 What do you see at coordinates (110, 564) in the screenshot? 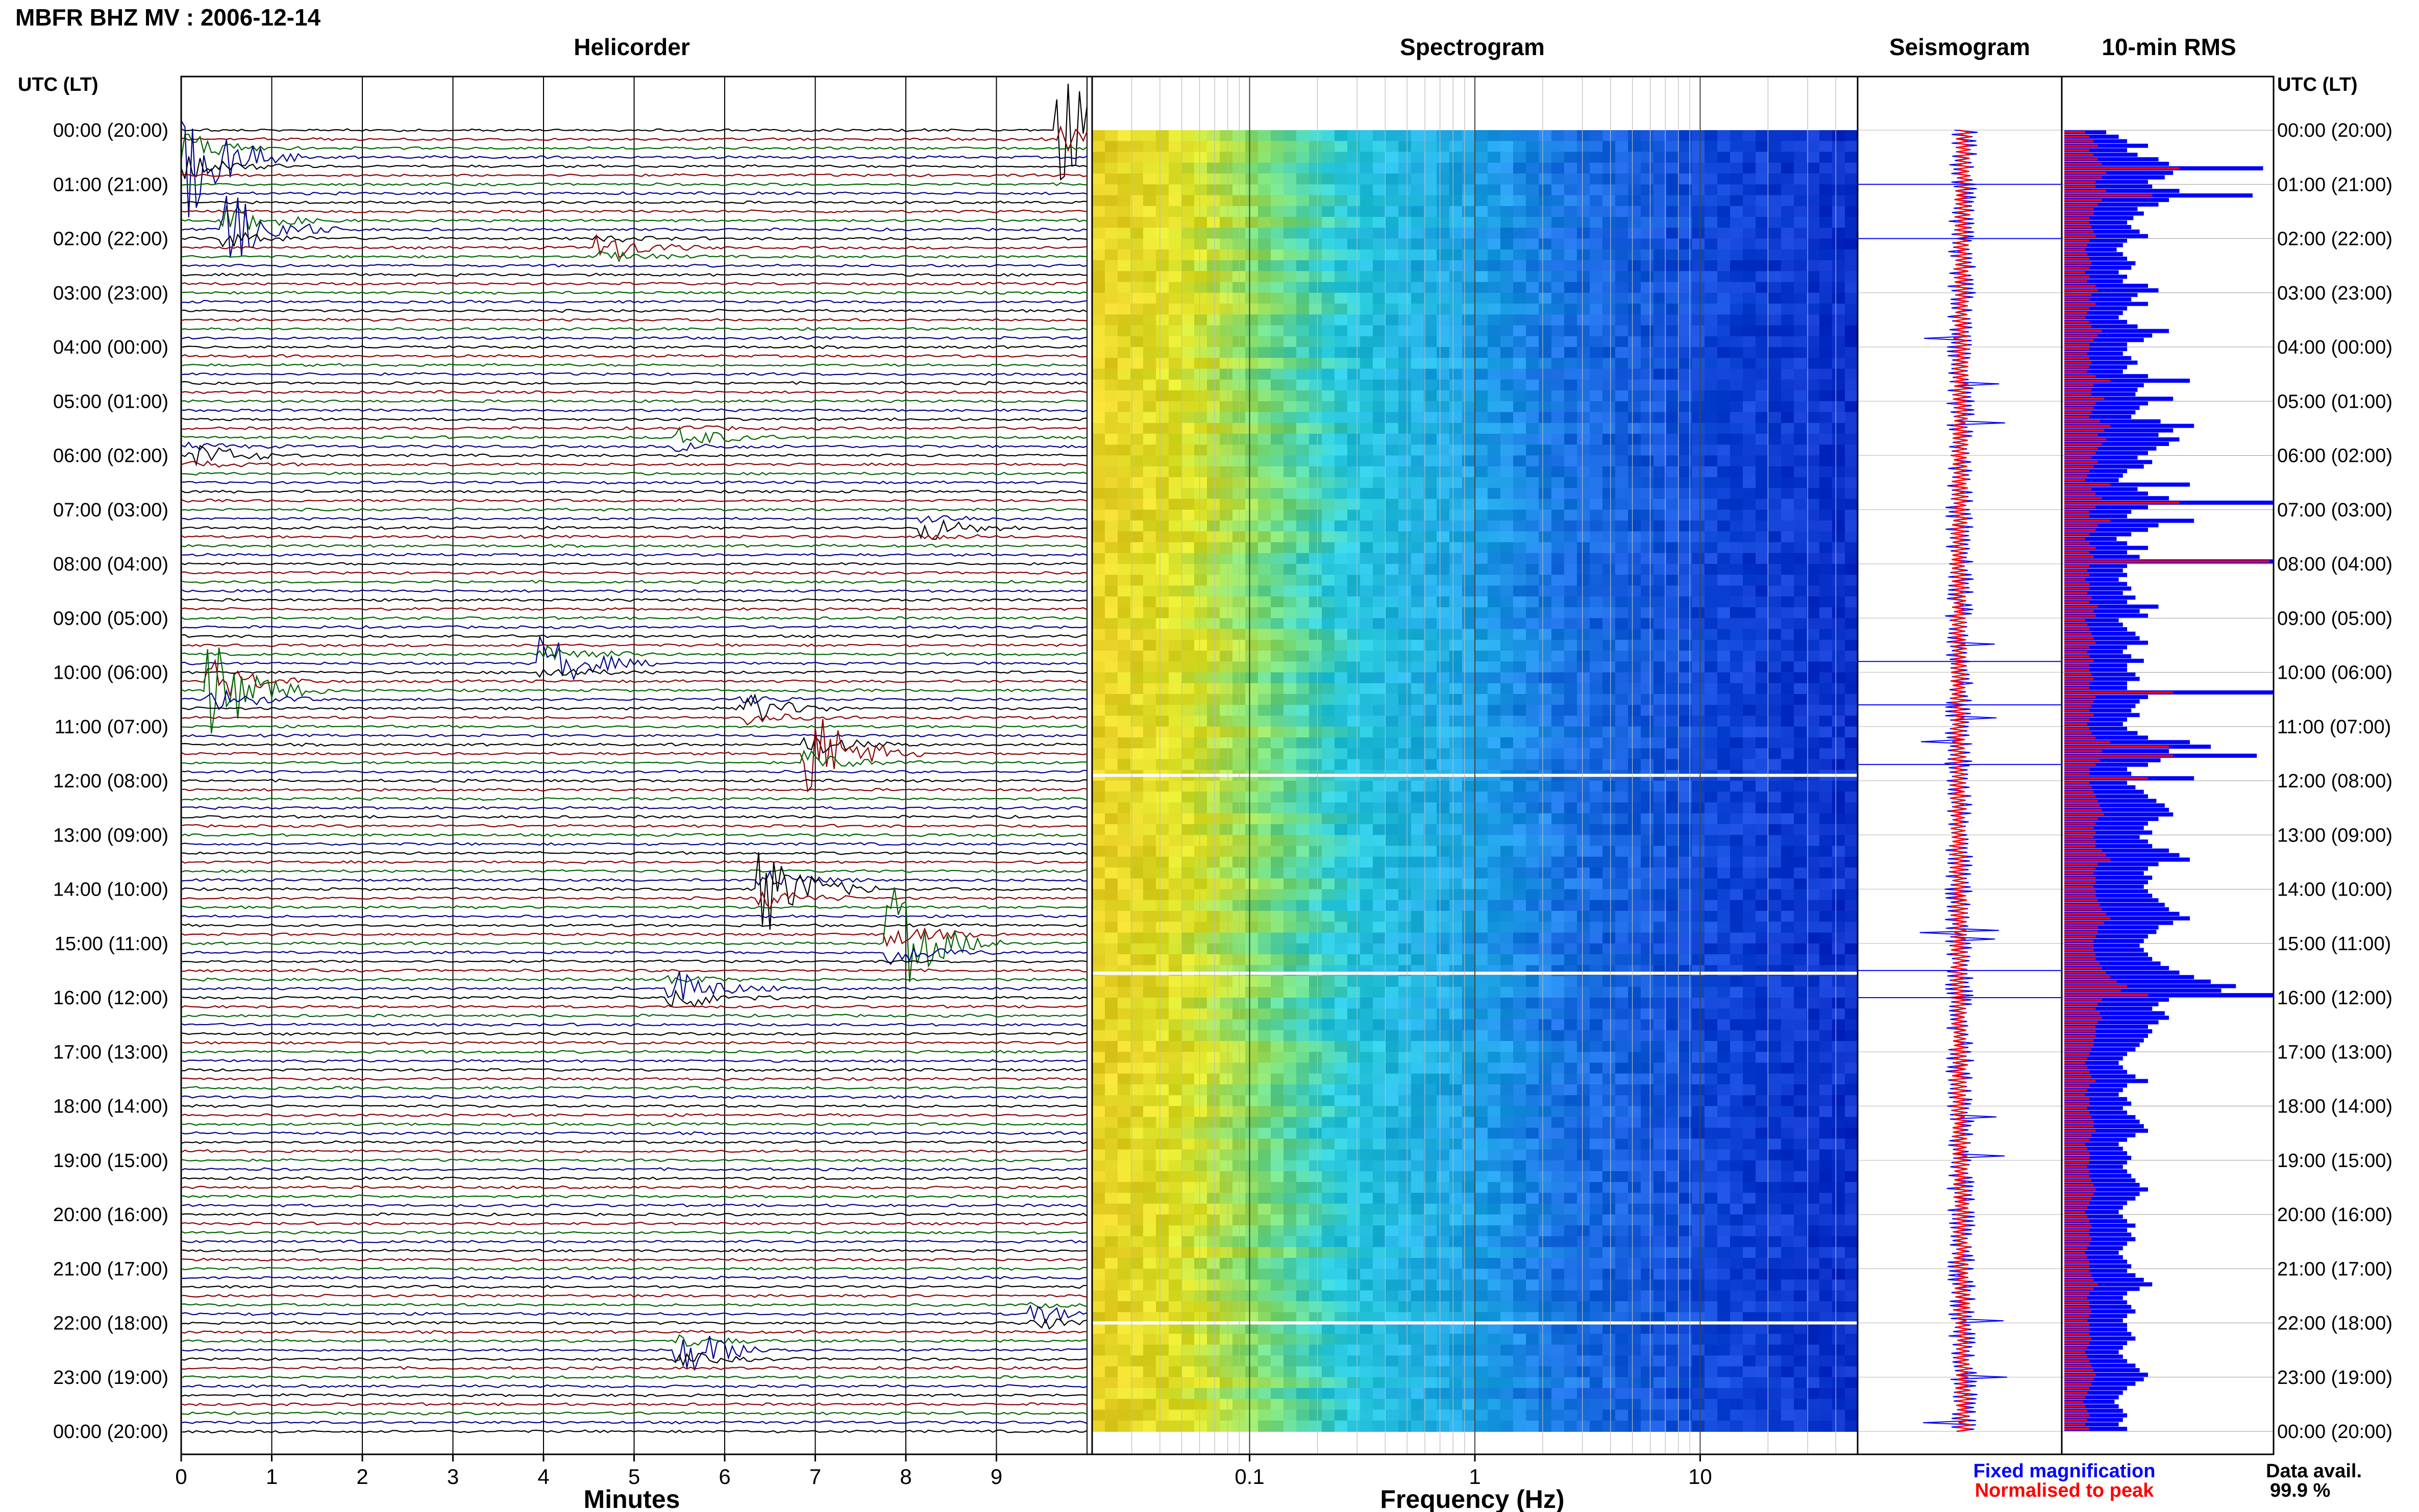
I see `hour-label-left: 08:00 (04:00)` at bounding box center [110, 564].